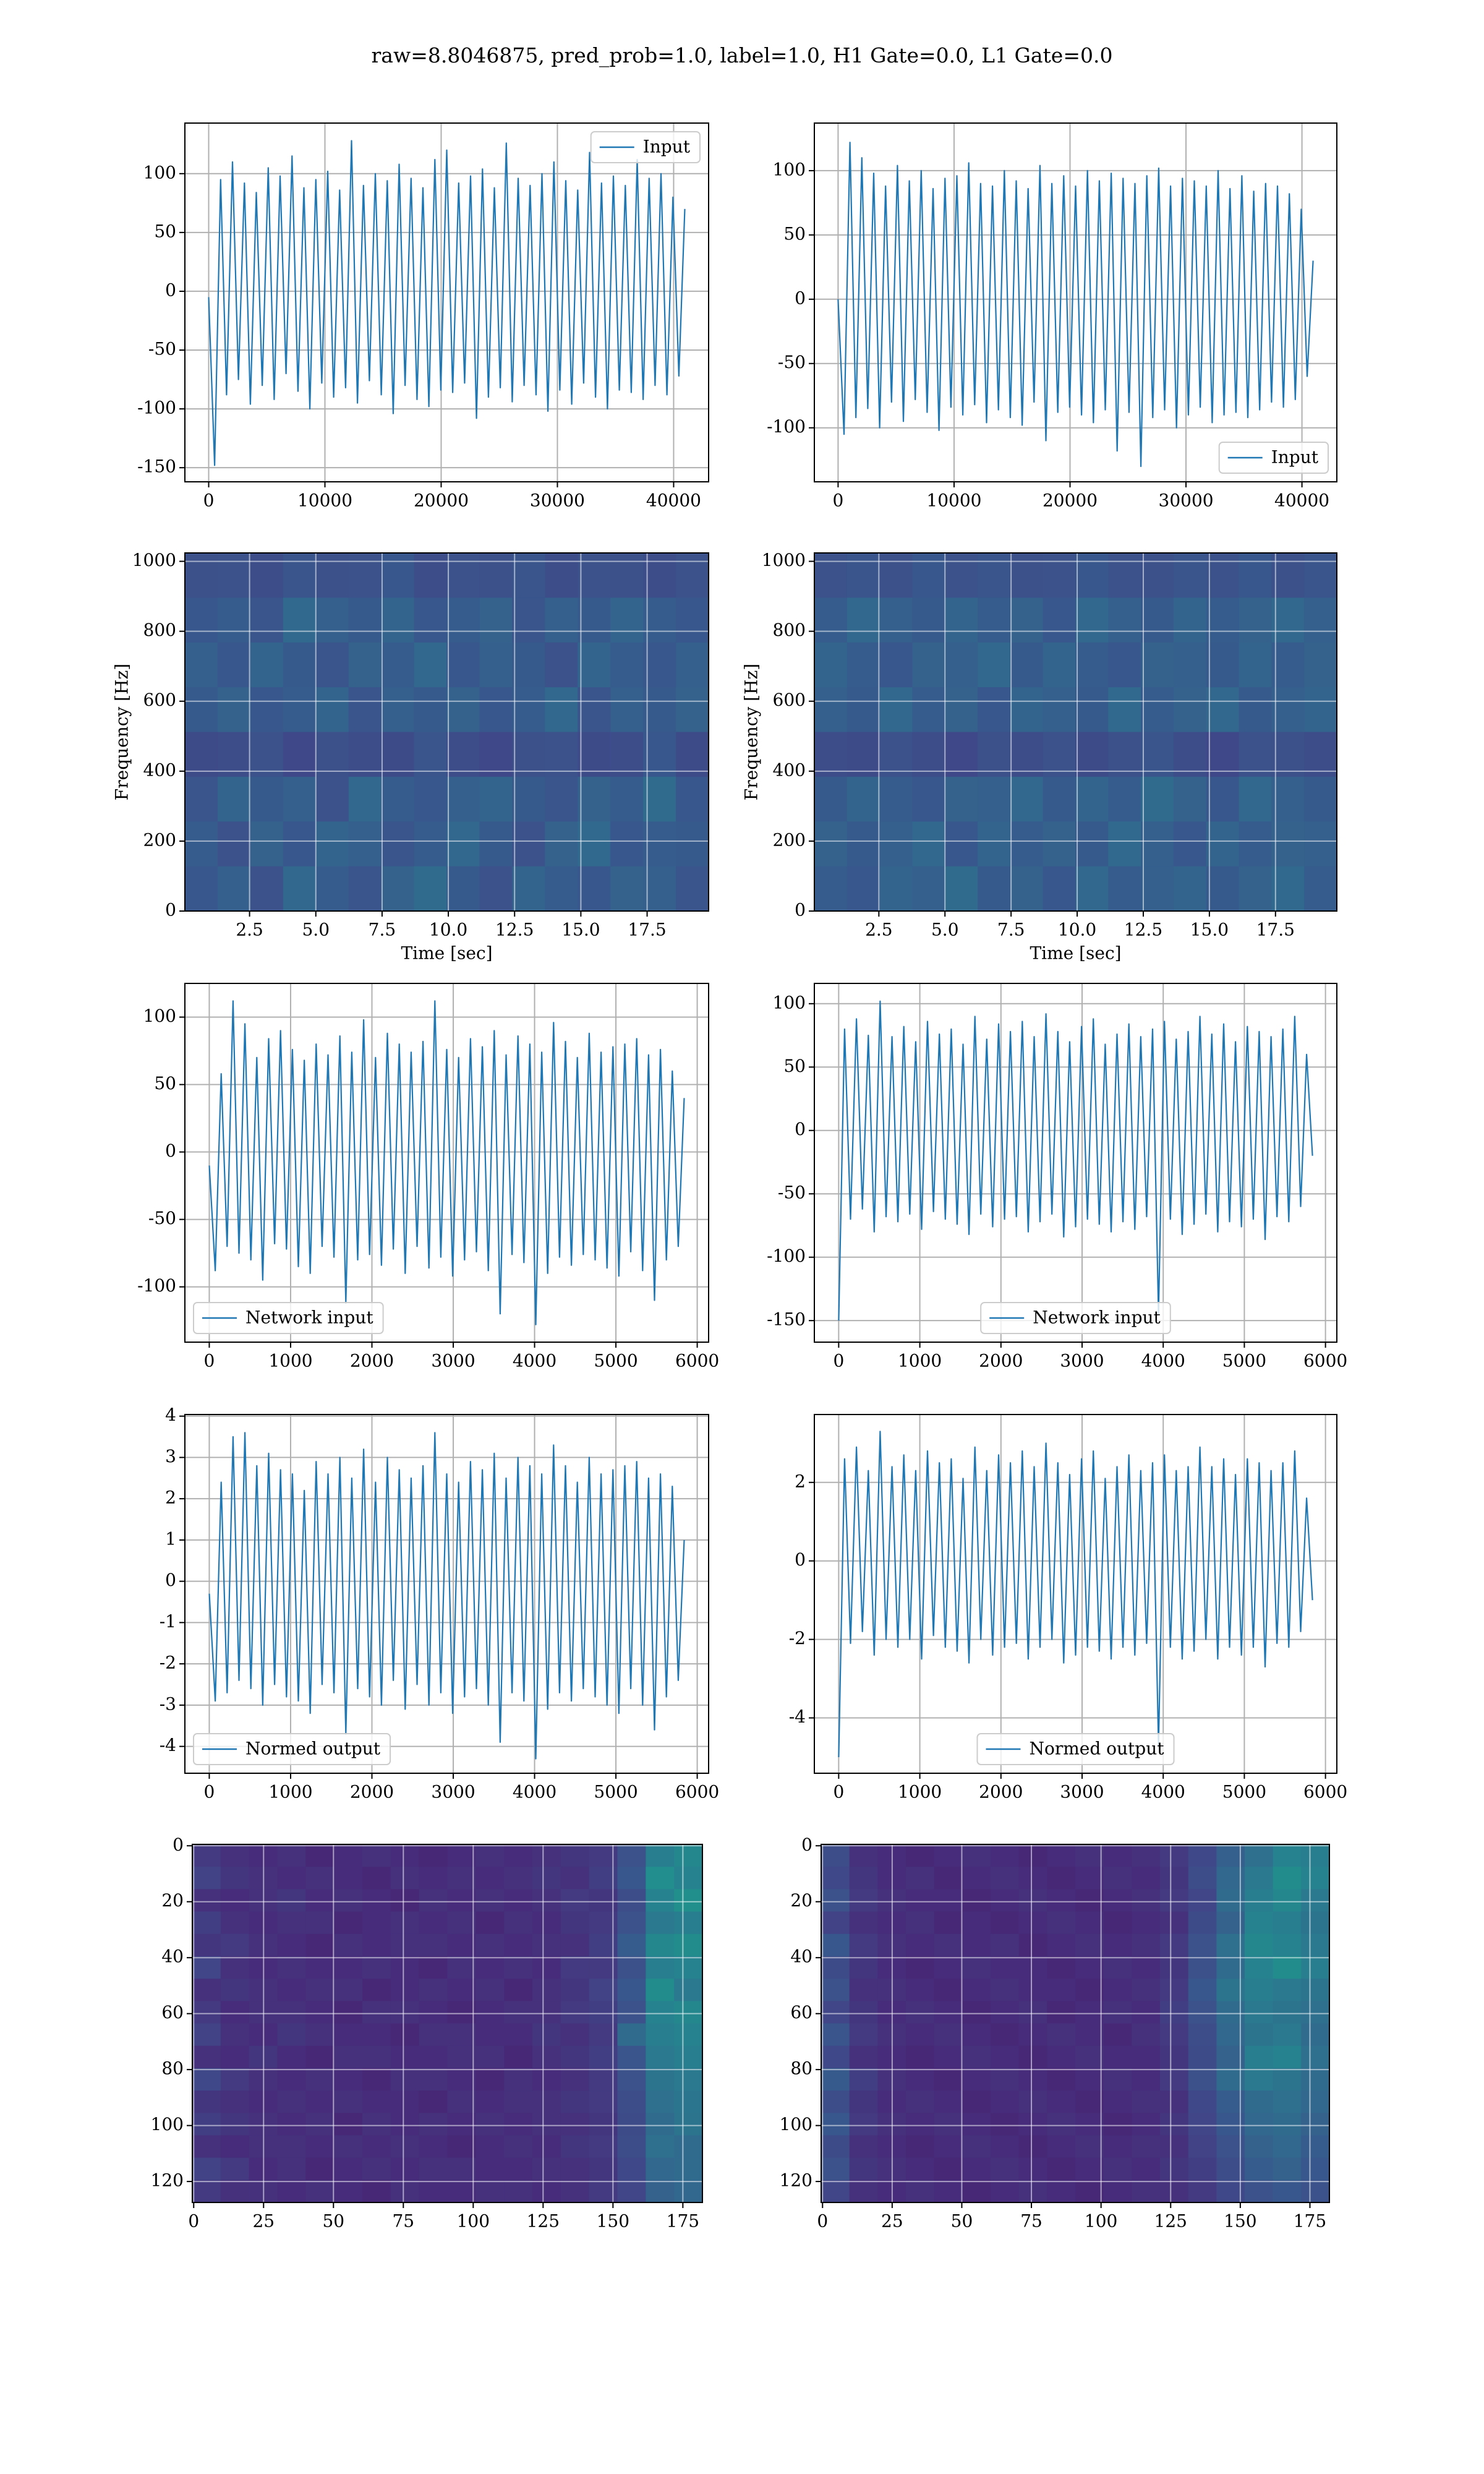 This screenshot has height=2474, width=1484. I want to click on x-axis-label: Time [sec], so click(1075, 954).